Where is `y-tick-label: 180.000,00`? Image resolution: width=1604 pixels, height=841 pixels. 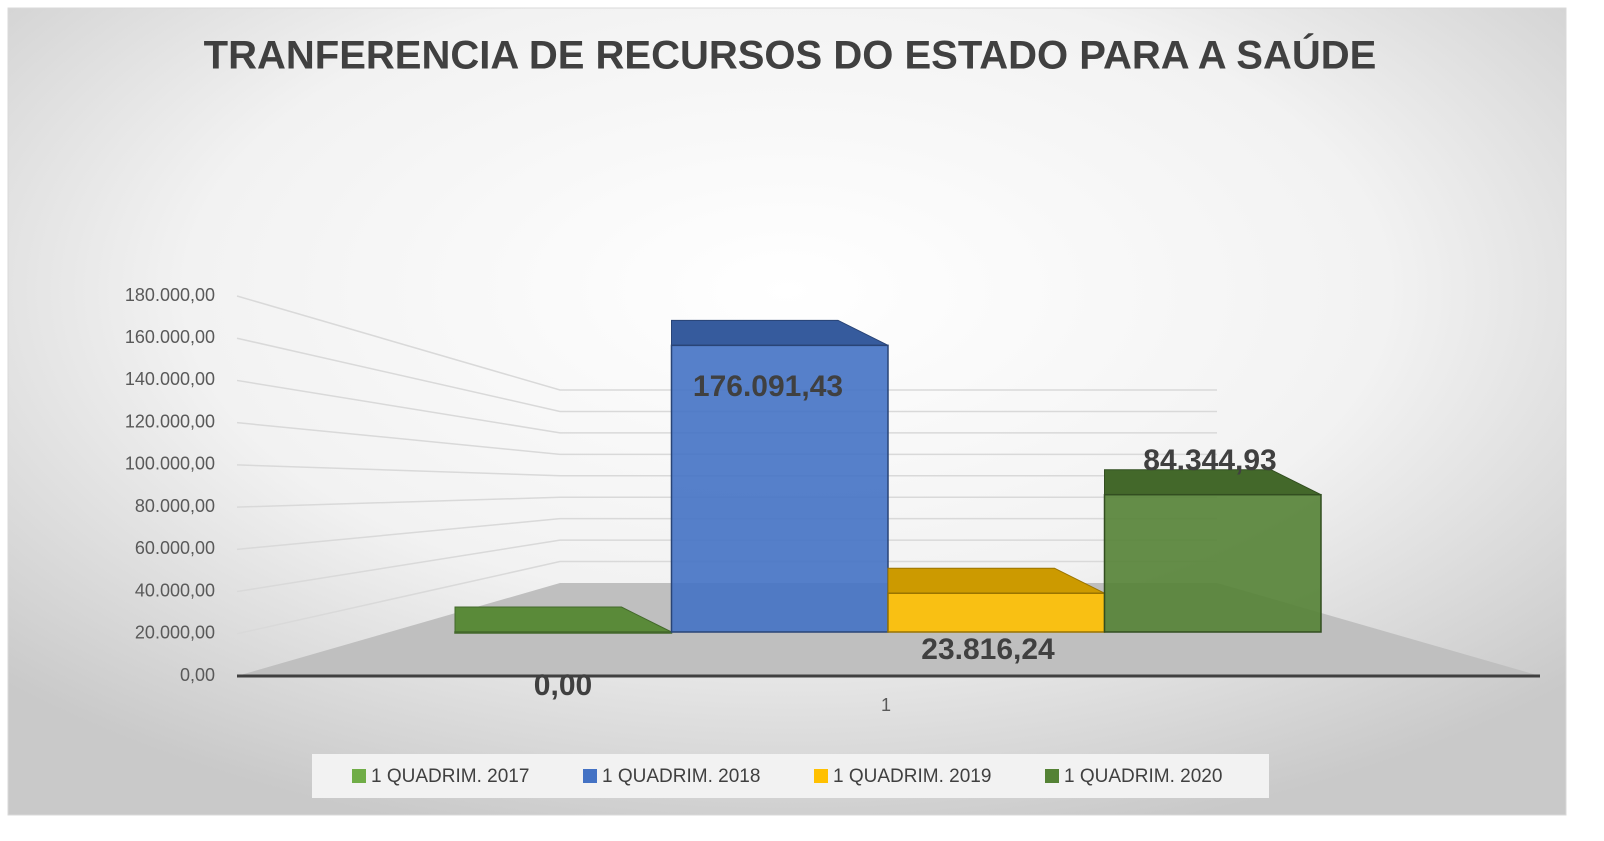
y-tick-label: 180.000,00 is located at coordinates (170, 295).